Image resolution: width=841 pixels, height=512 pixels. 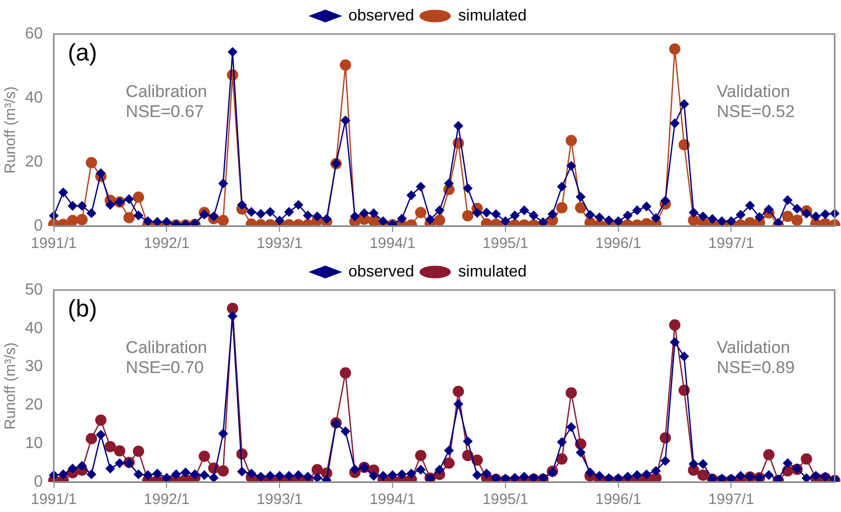 I want to click on y-tick-label: 30, so click(x=34, y=367).